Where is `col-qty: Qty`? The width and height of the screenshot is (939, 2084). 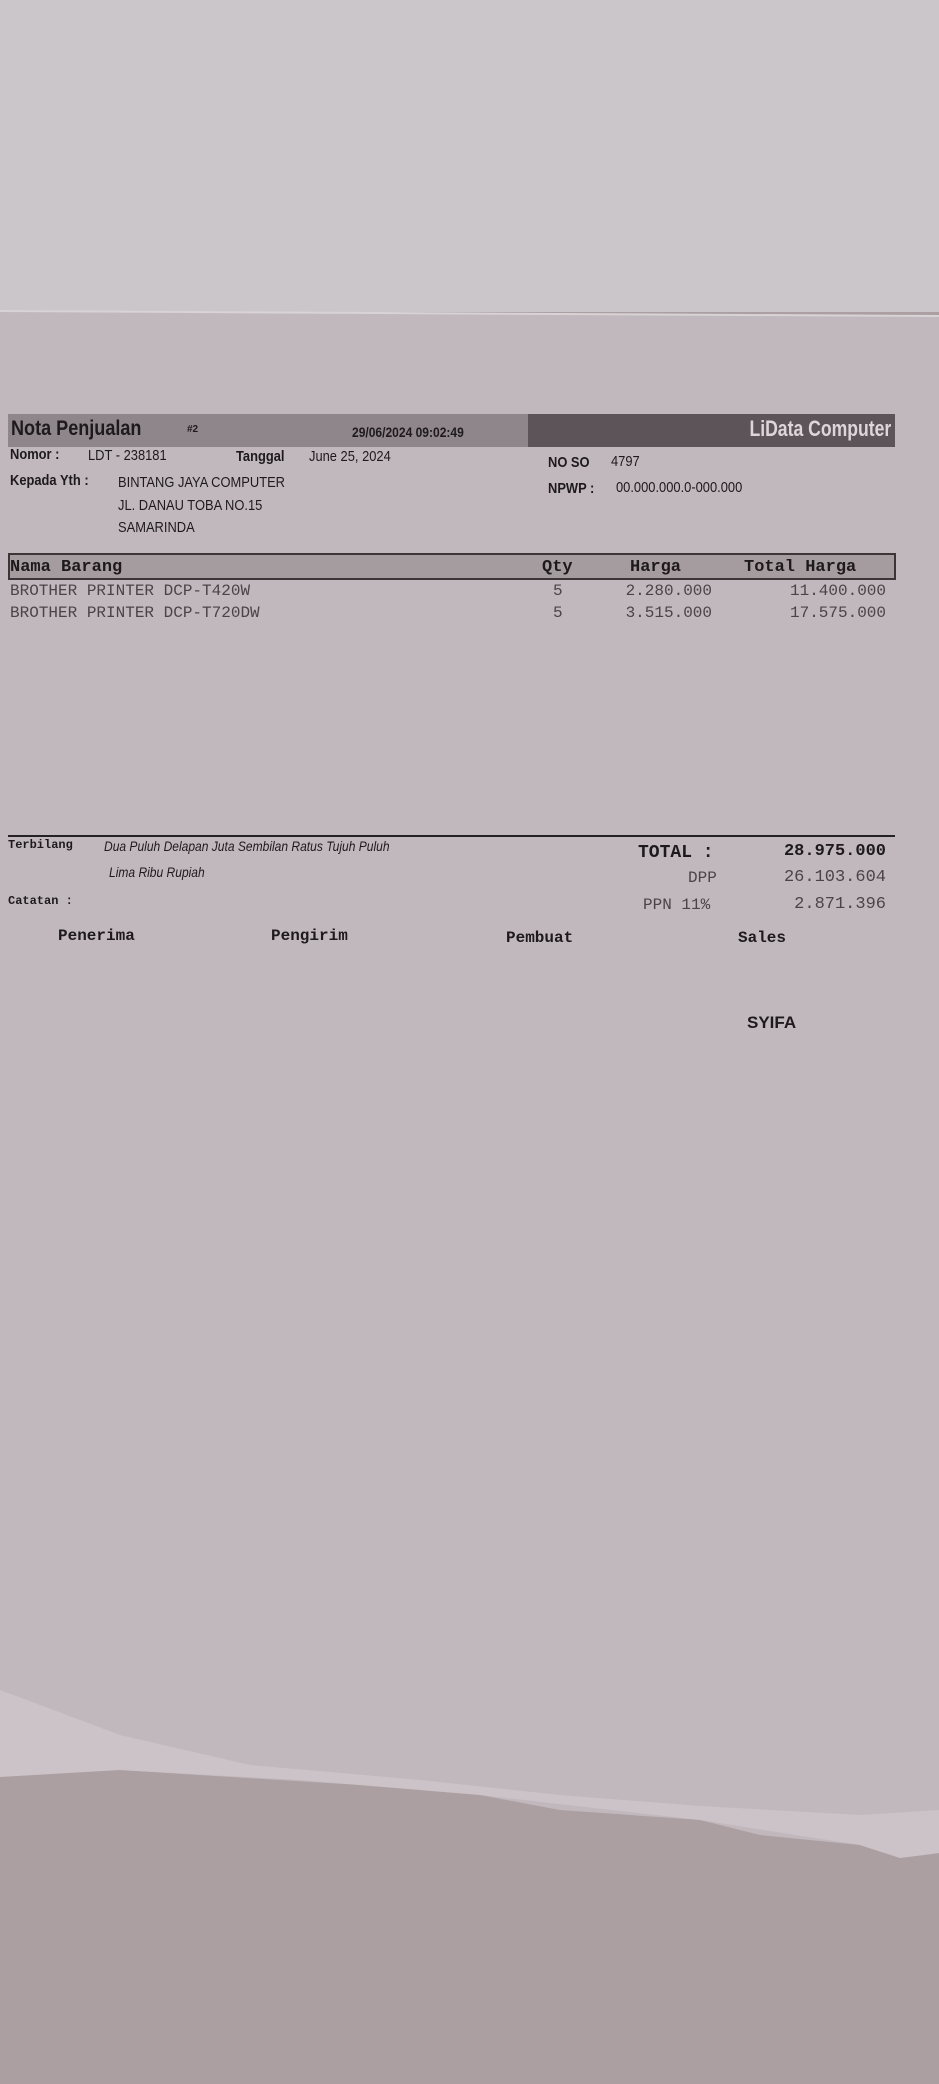
col-qty: Qty is located at coordinates (557, 567).